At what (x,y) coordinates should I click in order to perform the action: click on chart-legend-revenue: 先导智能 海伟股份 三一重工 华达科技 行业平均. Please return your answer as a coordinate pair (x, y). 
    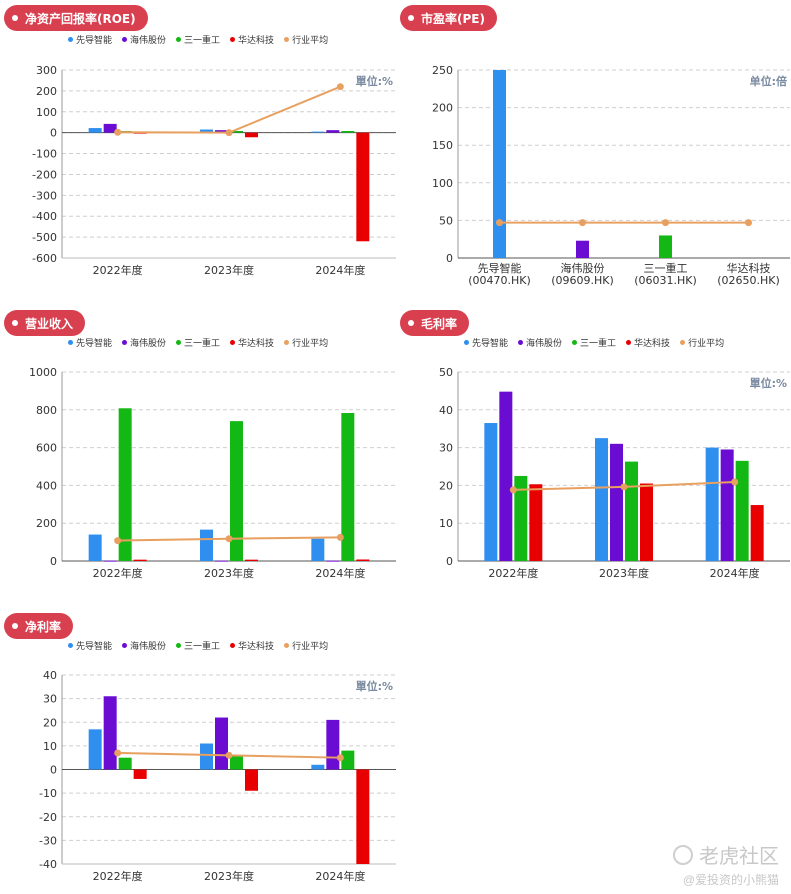
    Looking at the image, I should click on (198, 342).